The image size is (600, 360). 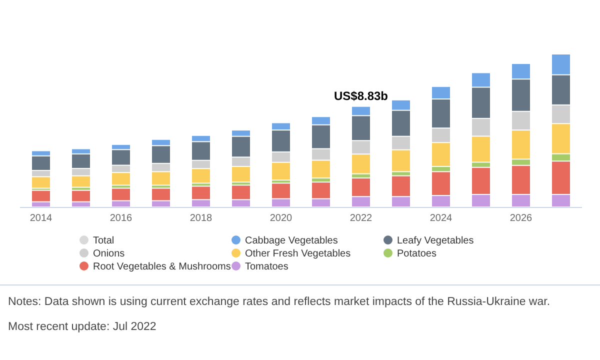 I want to click on x-tick-label: 2018, so click(x=201, y=218).